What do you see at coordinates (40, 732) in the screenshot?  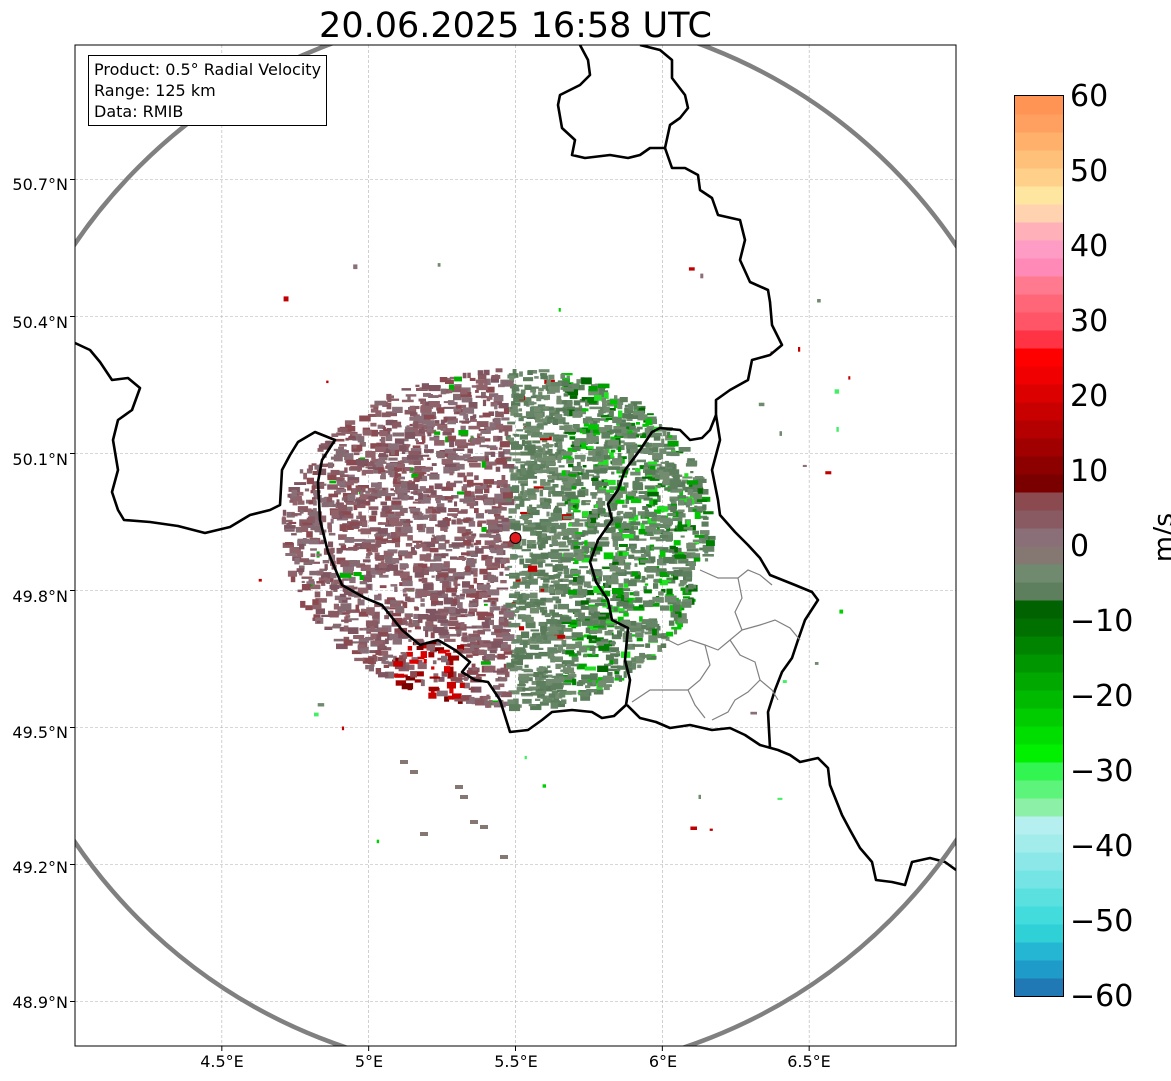 I see `lat-tick-label: 49.5°N` at bounding box center [40, 732].